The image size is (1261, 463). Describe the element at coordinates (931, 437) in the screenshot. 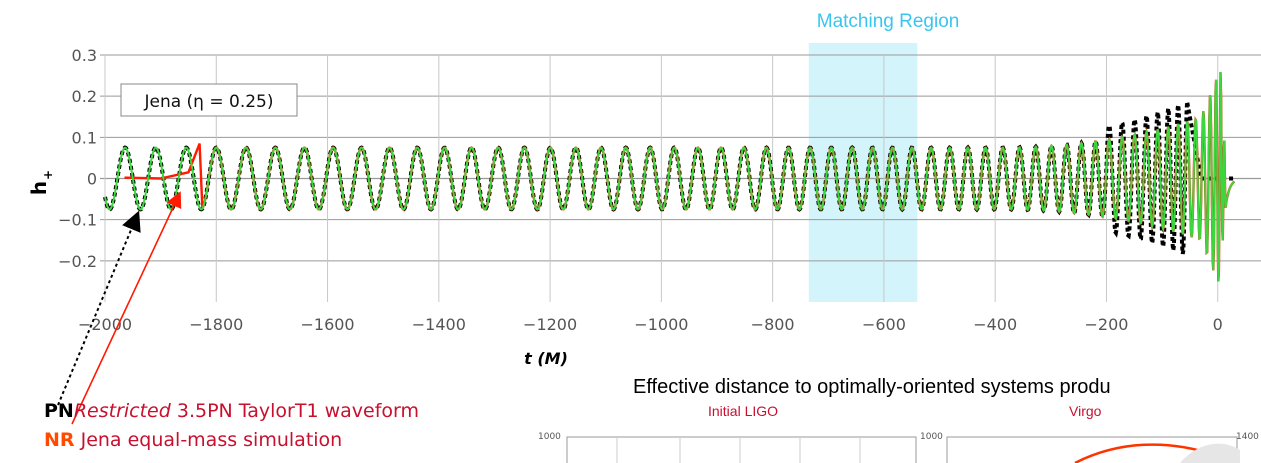

I see `inset-mid-tick: 1000` at that location.